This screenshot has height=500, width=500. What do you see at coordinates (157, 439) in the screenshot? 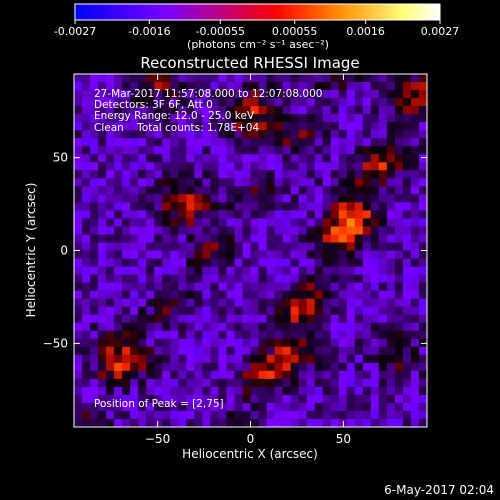
I see `x-tick-label: −50` at bounding box center [157, 439].